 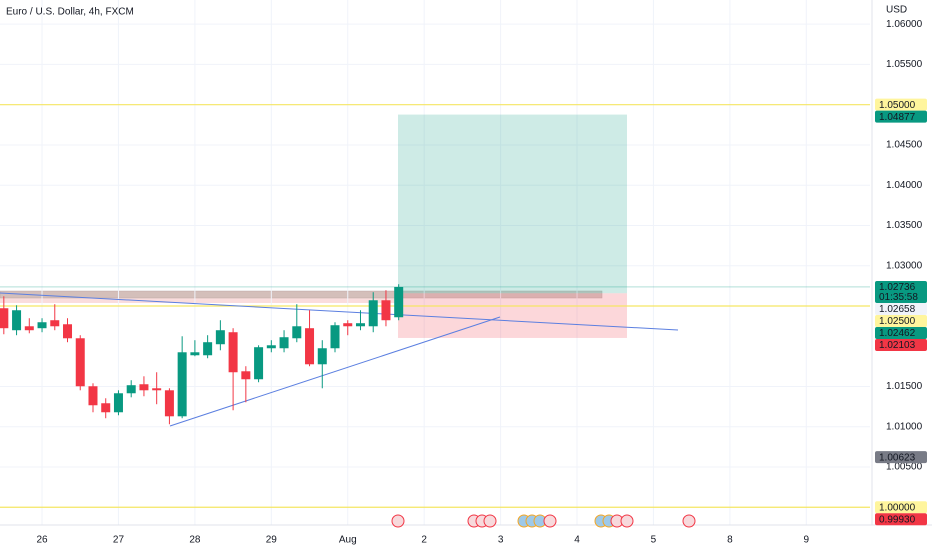 What do you see at coordinates (897, 519) in the screenshot?
I see `price-label: 0.99930` at bounding box center [897, 519].